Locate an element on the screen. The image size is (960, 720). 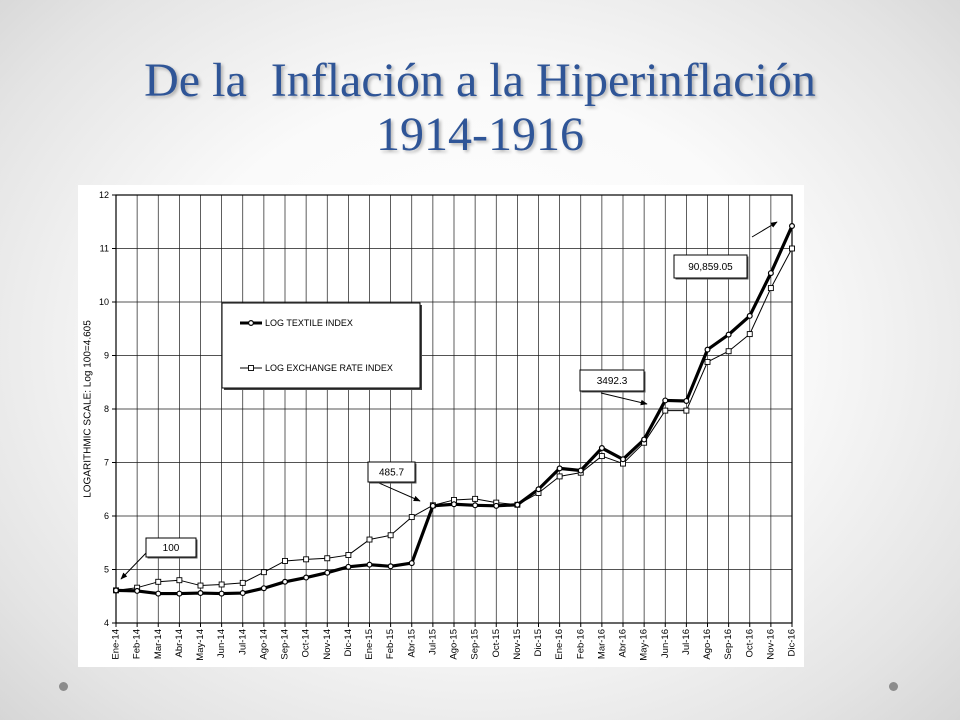
y-tick-label: 7 is located at coordinates (106, 463).